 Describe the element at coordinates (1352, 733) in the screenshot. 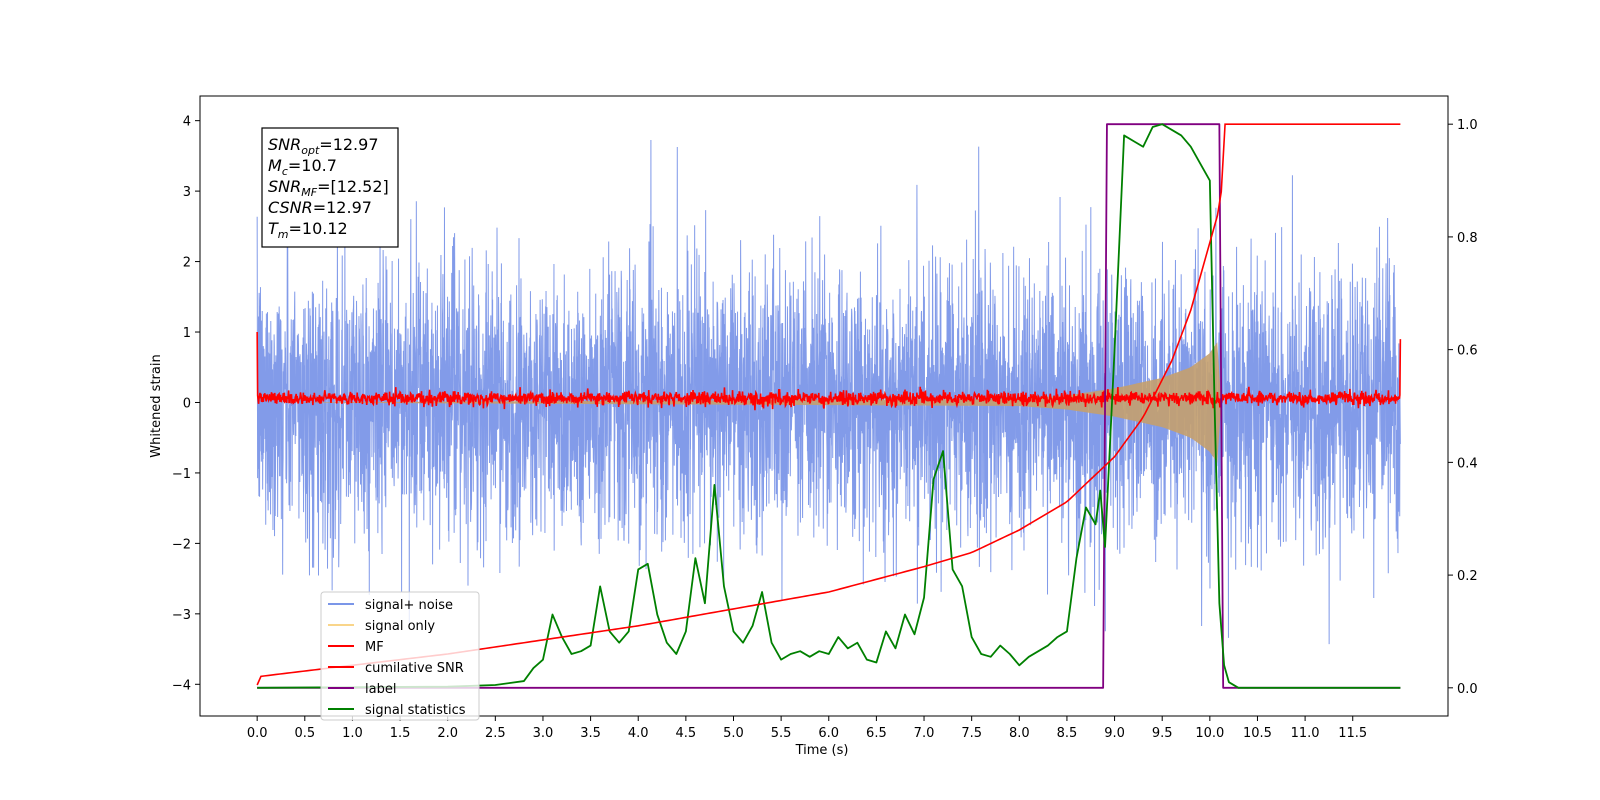

I see `x-tick-label: 11.5` at that location.